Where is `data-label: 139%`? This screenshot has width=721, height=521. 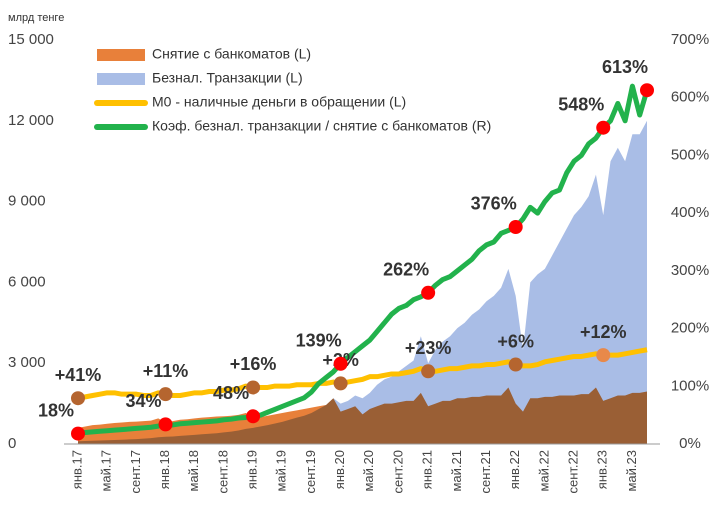
data-label: 139% is located at coordinates (319, 341).